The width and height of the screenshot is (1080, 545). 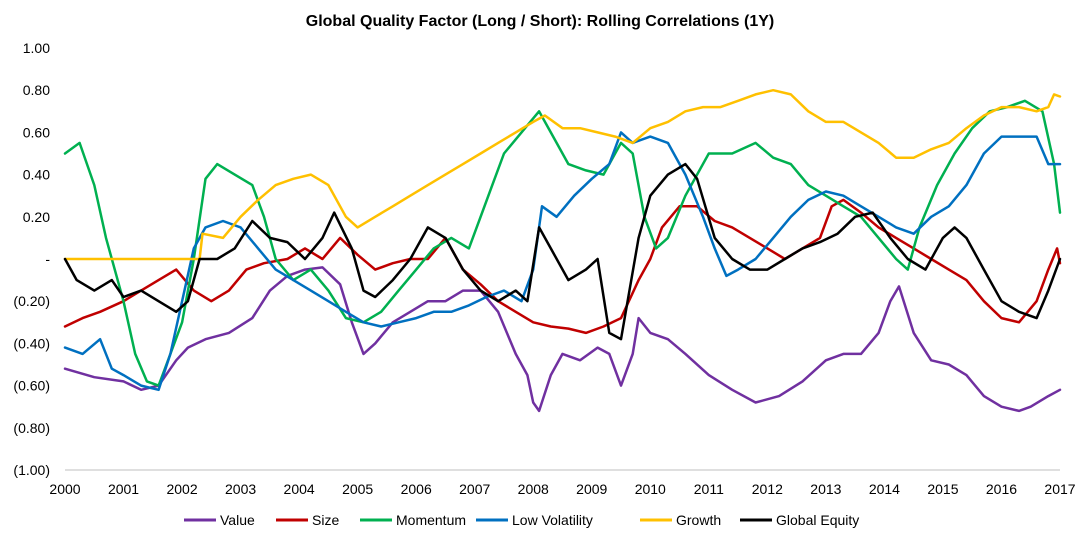 What do you see at coordinates (698, 520) in the screenshot?
I see `legend-label: Growth` at bounding box center [698, 520].